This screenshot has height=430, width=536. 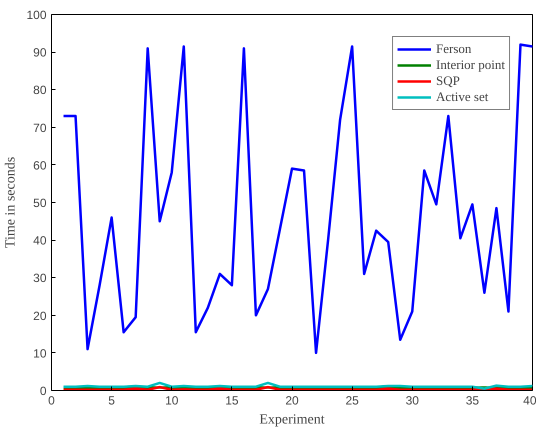 What do you see at coordinates (462, 97) in the screenshot?
I see `legend-label: Active set` at bounding box center [462, 97].